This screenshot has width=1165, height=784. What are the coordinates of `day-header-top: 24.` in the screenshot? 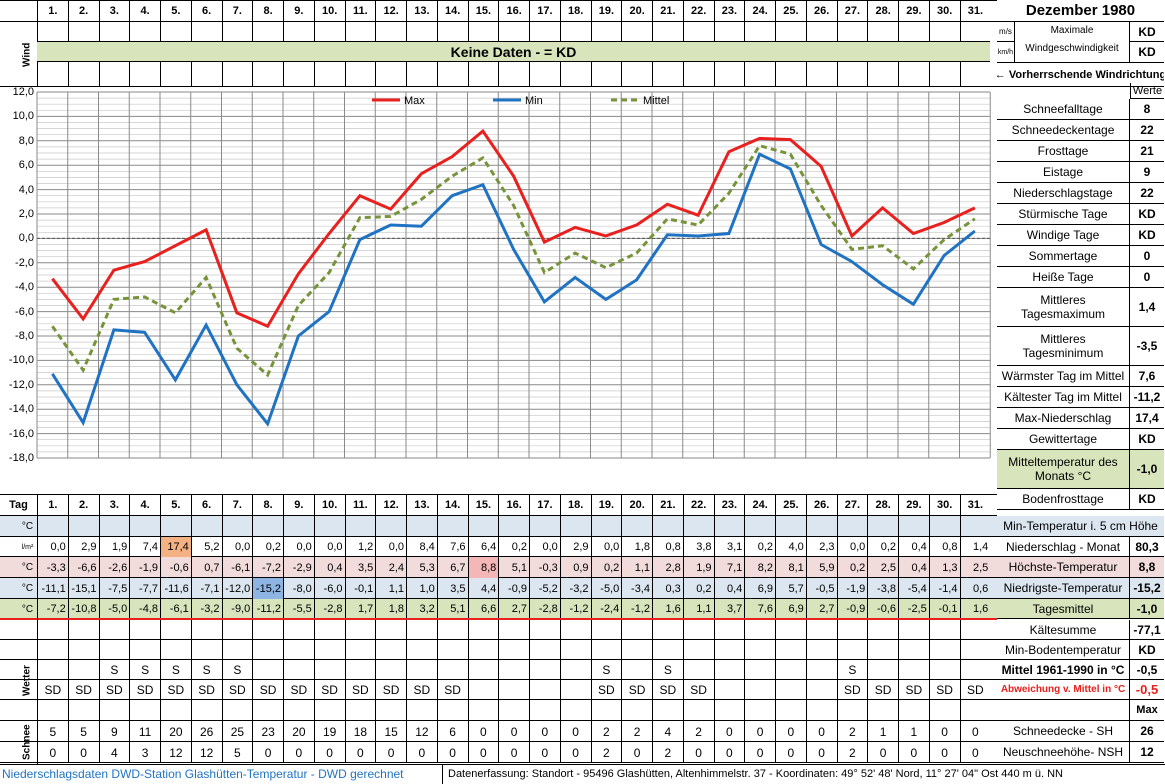 It's located at (759, 11).